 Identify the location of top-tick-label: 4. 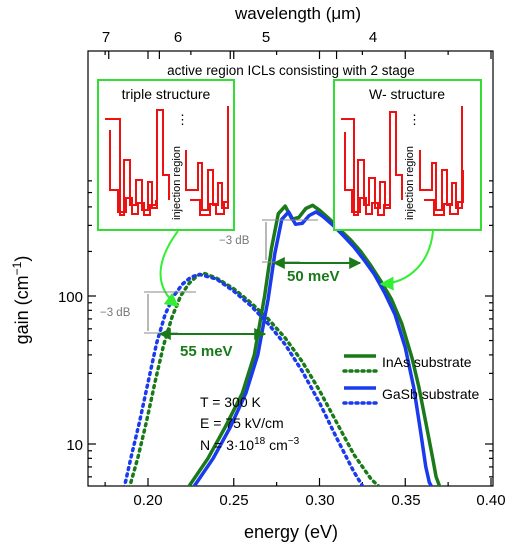
(373, 37).